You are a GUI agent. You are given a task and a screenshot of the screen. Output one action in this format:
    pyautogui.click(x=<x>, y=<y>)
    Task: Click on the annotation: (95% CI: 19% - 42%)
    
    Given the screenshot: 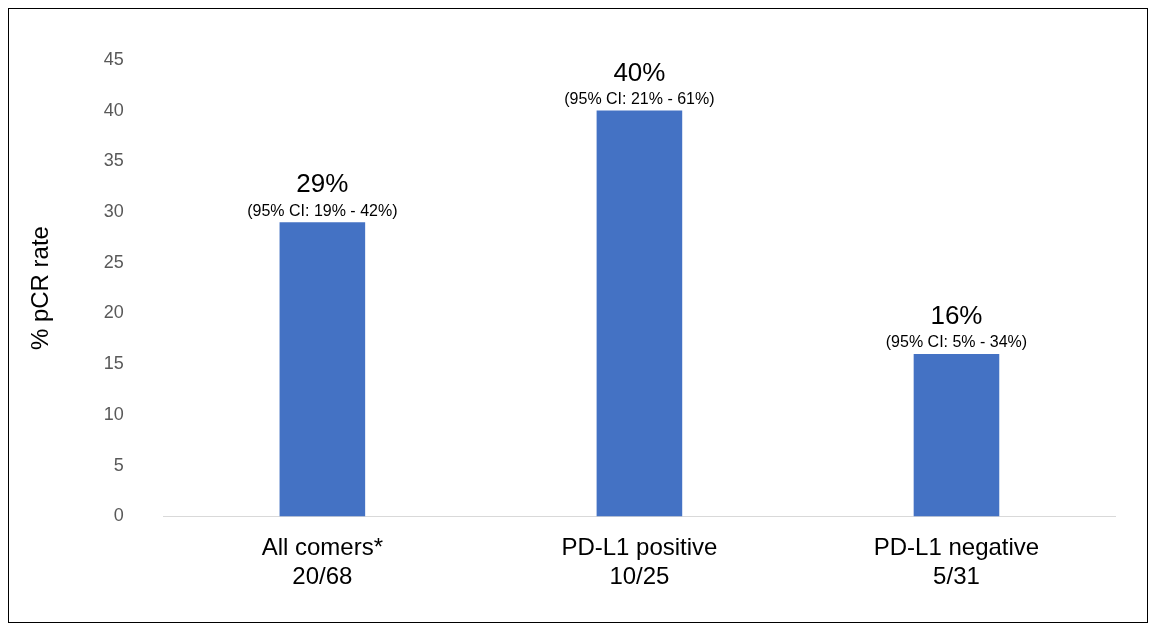 What is the action you would take?
    pyautogui.click(x=322, y=210)
    